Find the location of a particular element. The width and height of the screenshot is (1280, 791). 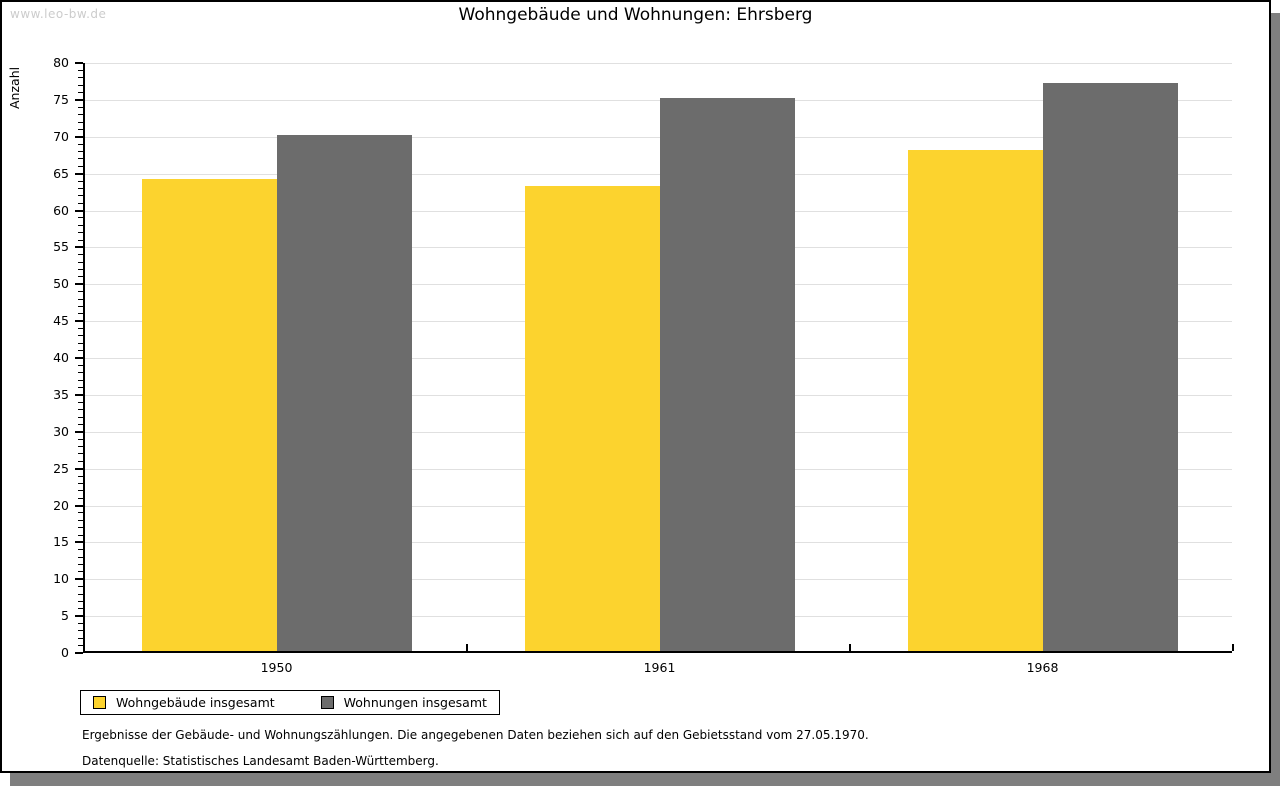

y-tick-label: 50 is located at coordinates (61, 284).